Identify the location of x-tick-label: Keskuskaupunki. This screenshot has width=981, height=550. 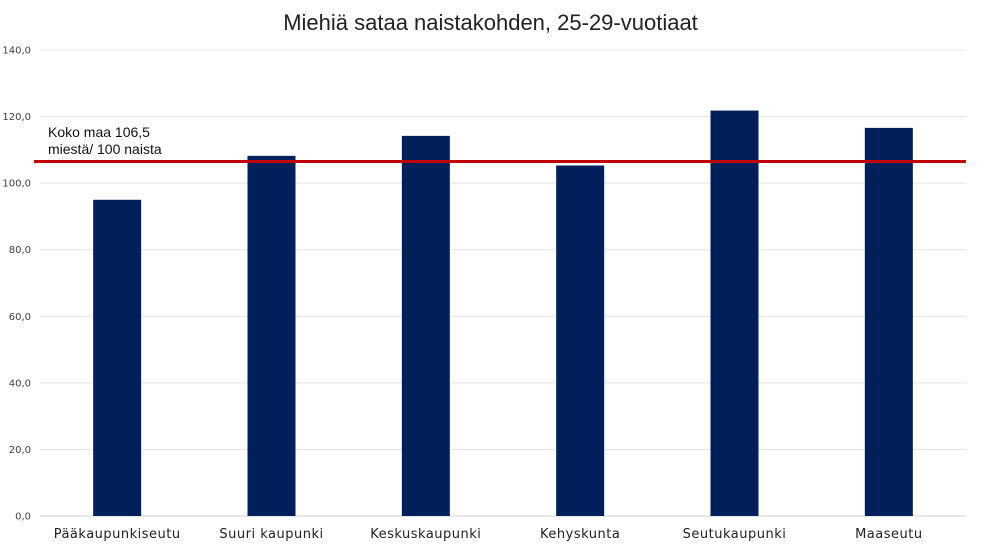
(425, 534).